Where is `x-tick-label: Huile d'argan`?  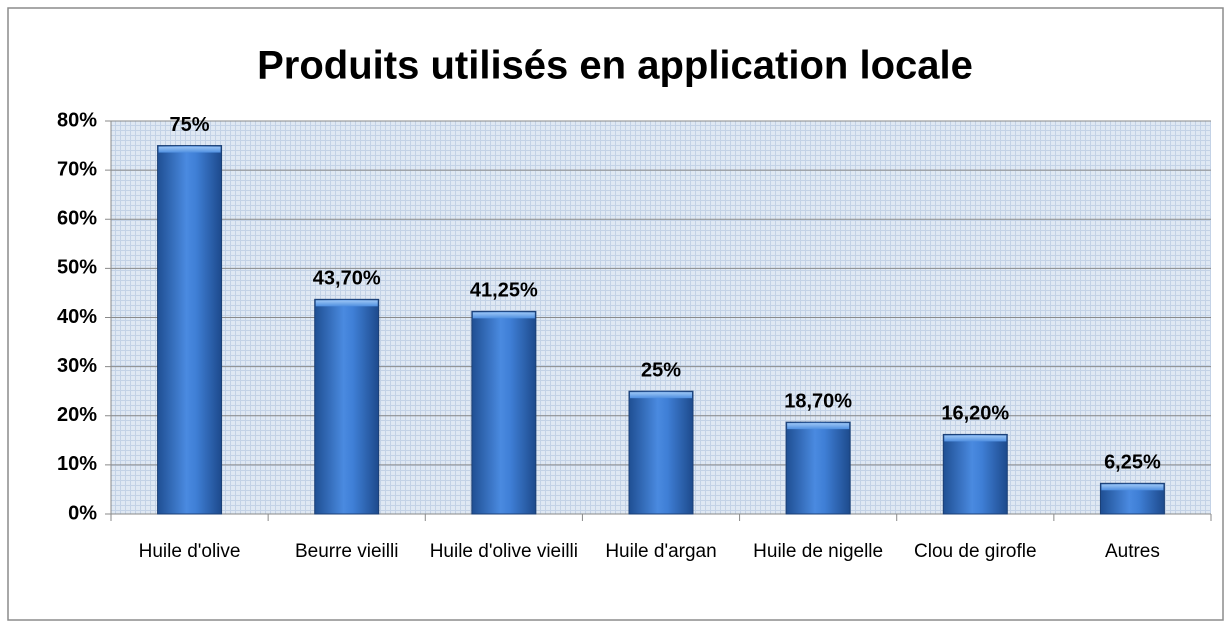 x-tick-label: Huile d'argan is located at coordinates (661, 551).